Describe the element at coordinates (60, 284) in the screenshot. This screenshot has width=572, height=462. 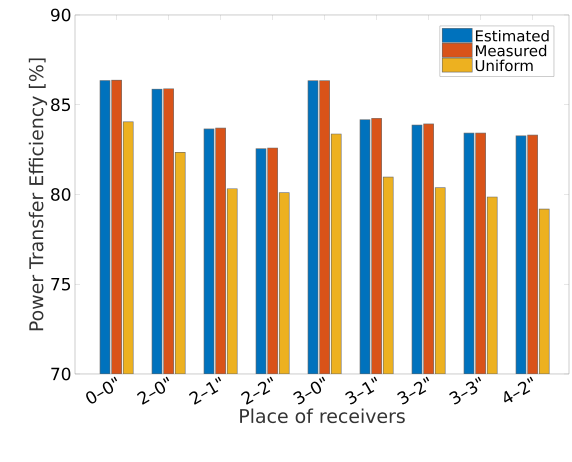
I see `y-tick-label: 75` at that location.